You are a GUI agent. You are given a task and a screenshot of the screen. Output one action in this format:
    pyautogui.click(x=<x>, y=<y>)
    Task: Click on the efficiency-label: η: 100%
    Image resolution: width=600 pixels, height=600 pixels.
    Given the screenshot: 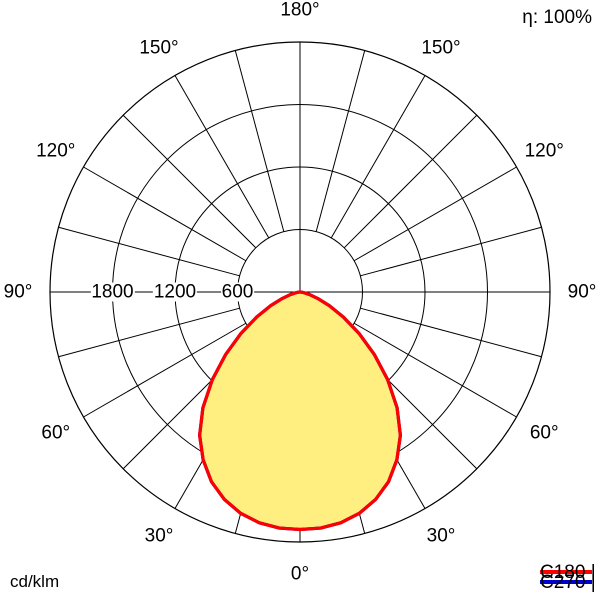 What is the action you would take?
    pyautogui.click(x=557, y=17)
    